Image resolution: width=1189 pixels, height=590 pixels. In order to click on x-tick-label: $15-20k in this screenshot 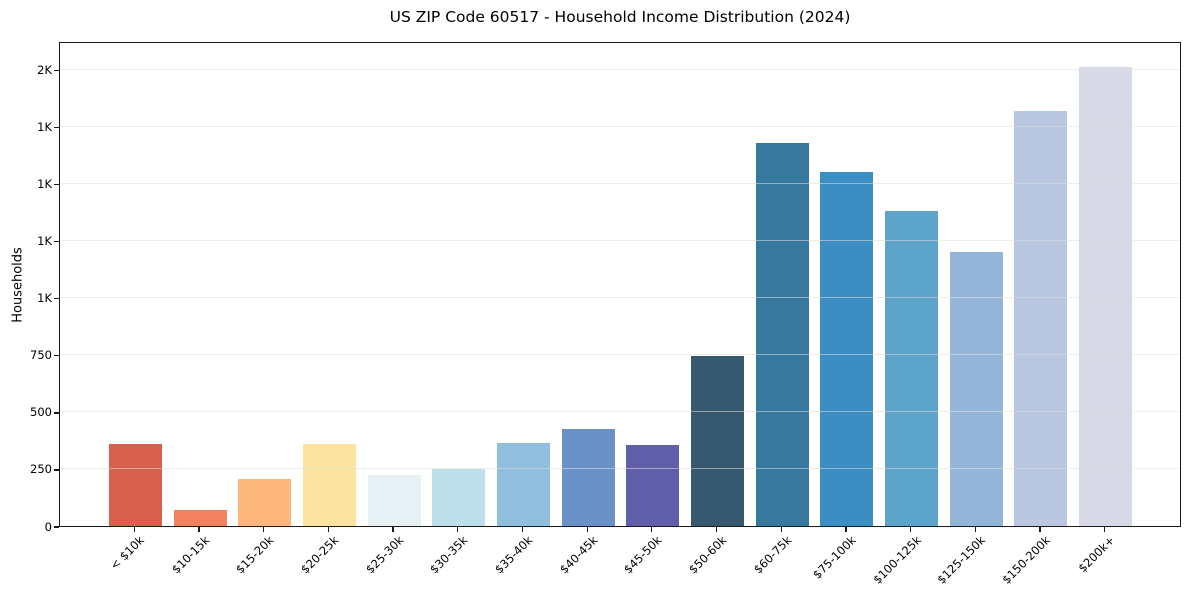, I will do `click(255, 555)`.